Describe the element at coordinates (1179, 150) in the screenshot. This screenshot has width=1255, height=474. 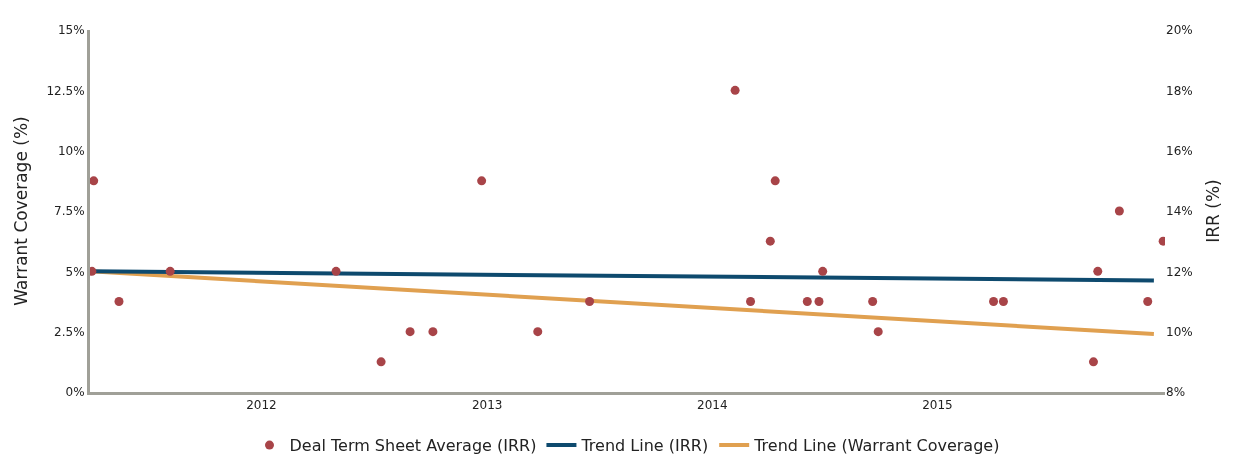
I see `y2-tick-label: 16%` at that location.